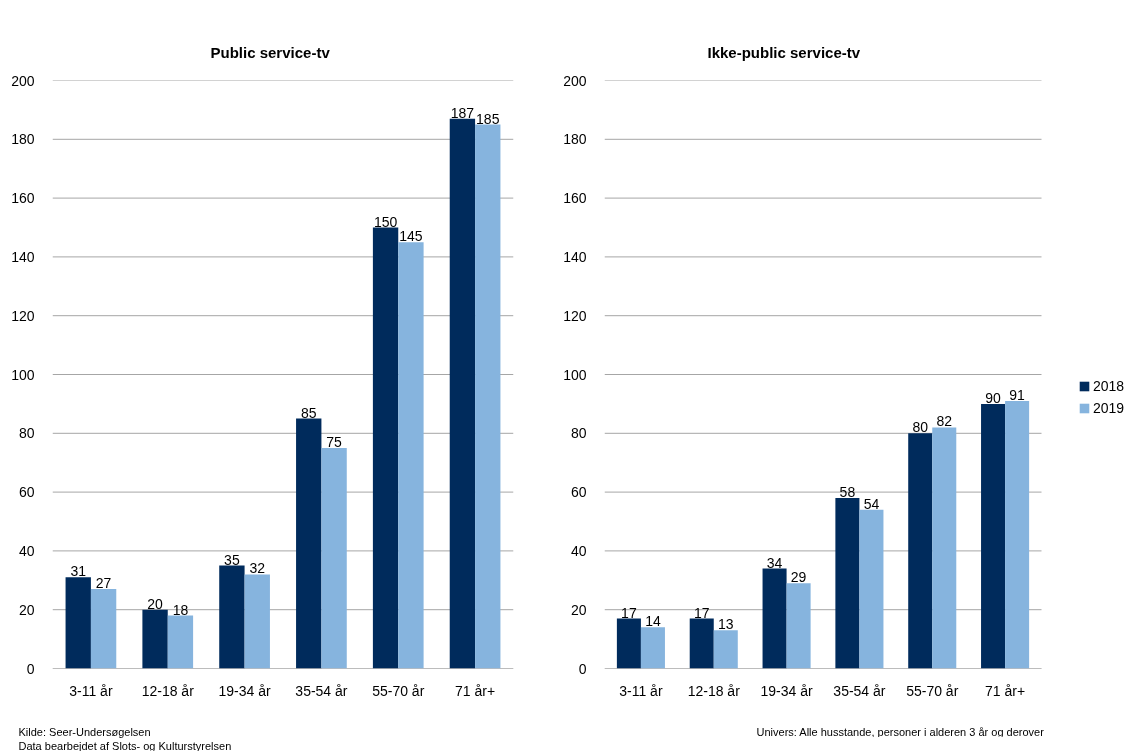  Describe the element at coordinates (653, 621) in the screenshot. I see `data-label: 14` at that location.